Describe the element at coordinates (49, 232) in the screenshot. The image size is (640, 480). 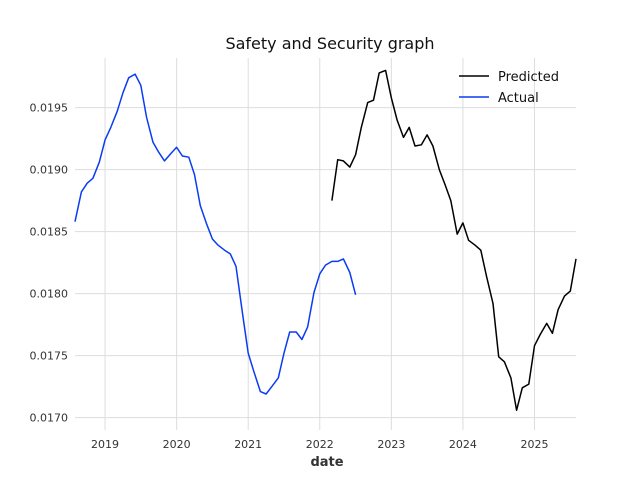
I see `y-tick-label: 0.0185` at that location.